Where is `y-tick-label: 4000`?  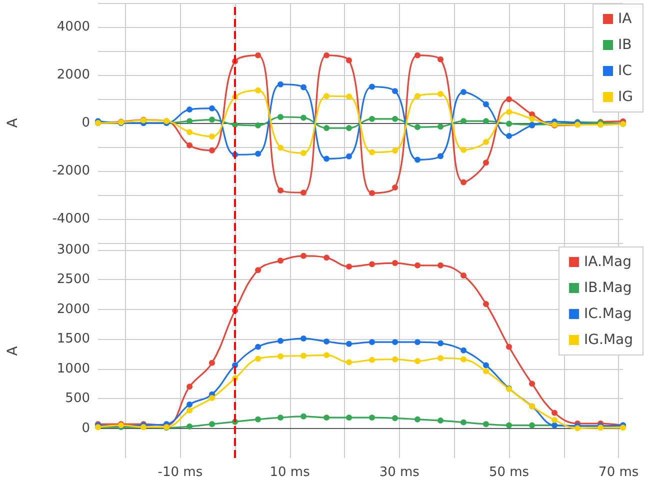
y-tick-label: 4000 is located at coordinates (73, 27).